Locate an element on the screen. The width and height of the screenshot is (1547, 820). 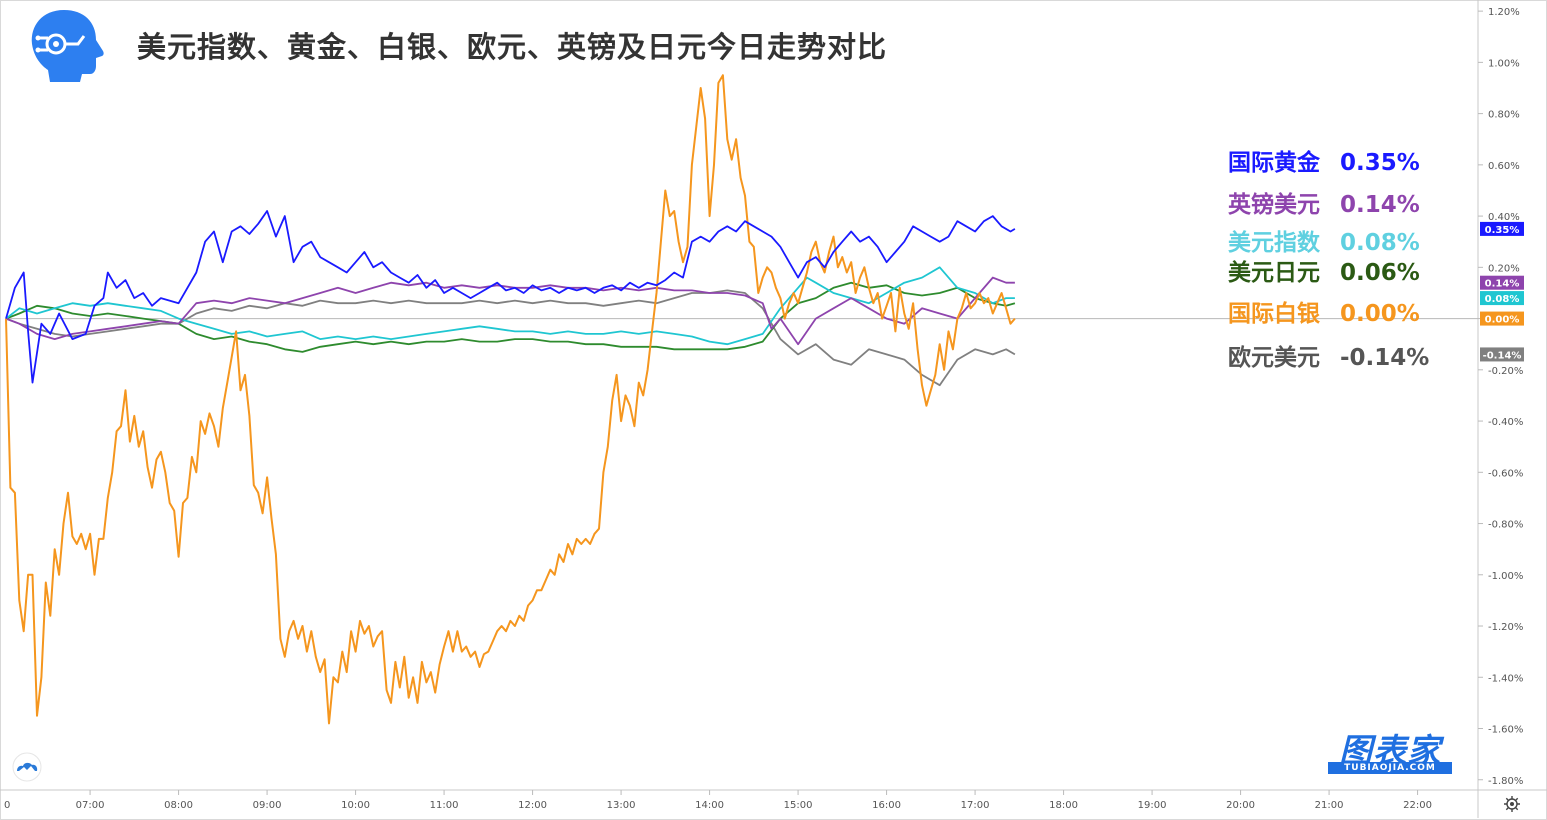
legend-item-value: -0.14% is located at coordinates (1385, 358).